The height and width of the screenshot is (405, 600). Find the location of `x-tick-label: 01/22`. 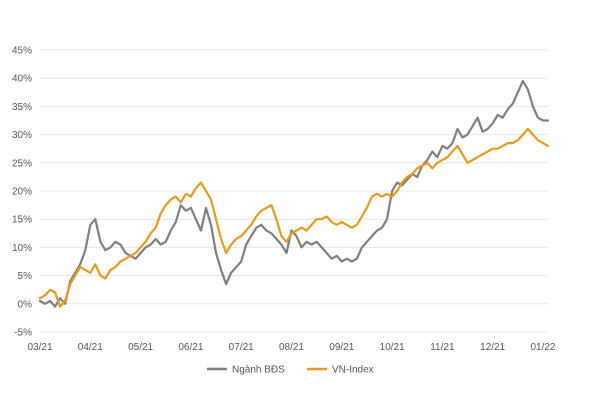

x-tick-label: 01/22 is located at coordinates (542, 347).